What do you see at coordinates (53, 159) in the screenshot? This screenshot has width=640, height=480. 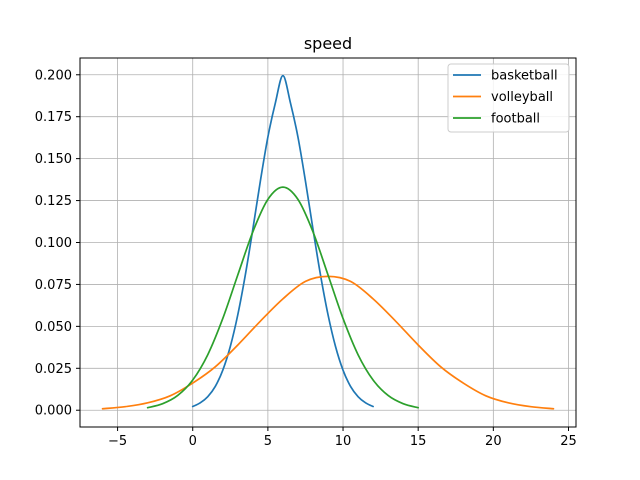 I see `y-tick-label: 0.150` at bounding box center [53, 159].